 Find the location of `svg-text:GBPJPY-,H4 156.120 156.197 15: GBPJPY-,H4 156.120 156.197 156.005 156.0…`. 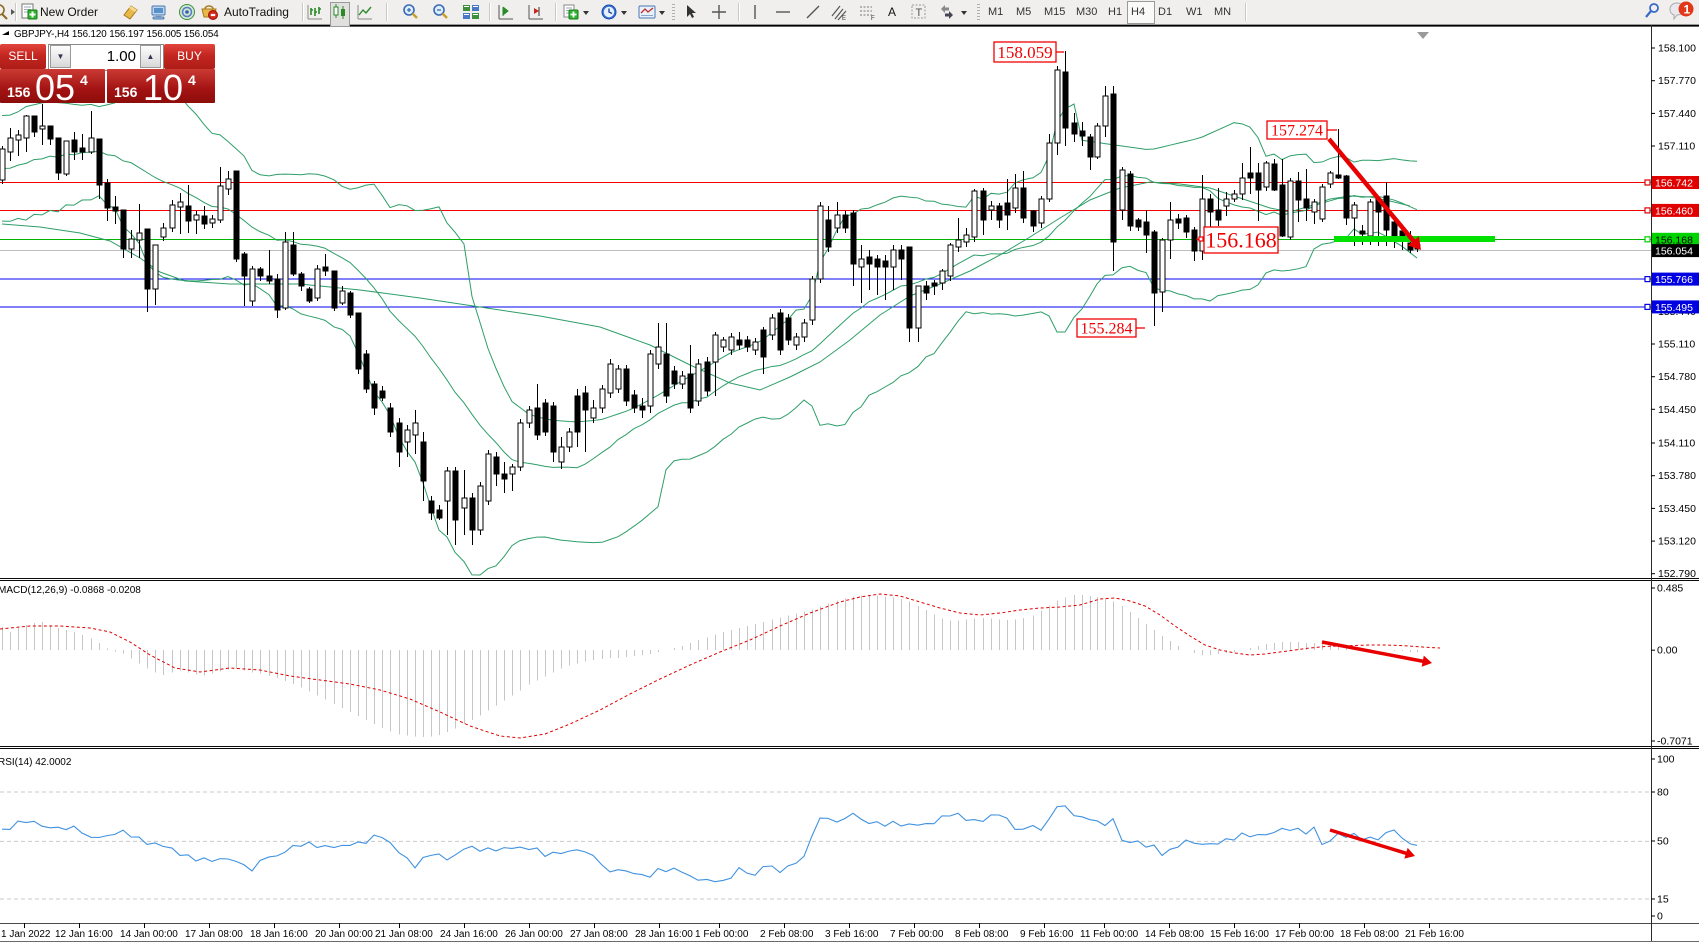

svg-text:GBPJPY-,H4 156.120 156.197 15: GBPJPY-,H4 156.120 156.197 156.005 156.0… is located at coordinates (116, 34).